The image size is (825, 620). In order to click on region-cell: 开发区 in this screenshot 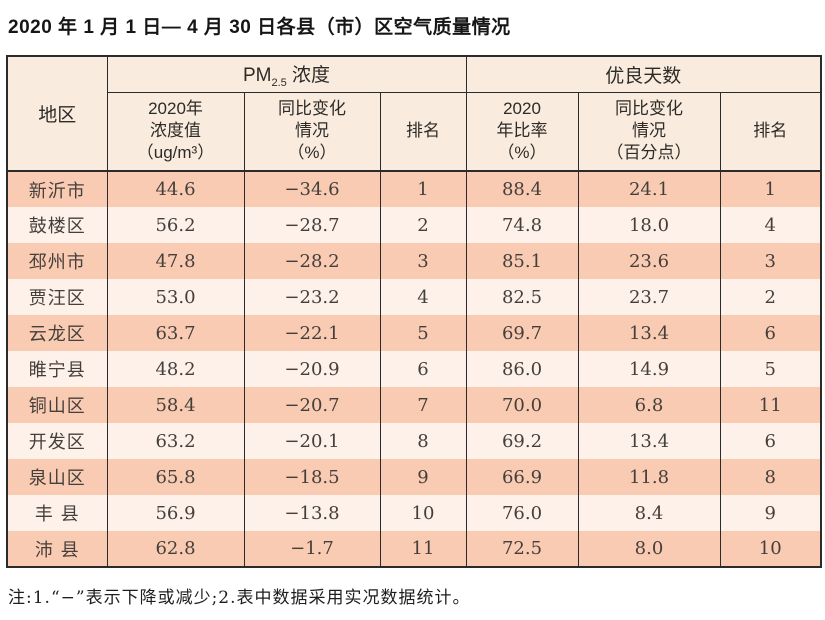, I will do `click(57, 441)`.